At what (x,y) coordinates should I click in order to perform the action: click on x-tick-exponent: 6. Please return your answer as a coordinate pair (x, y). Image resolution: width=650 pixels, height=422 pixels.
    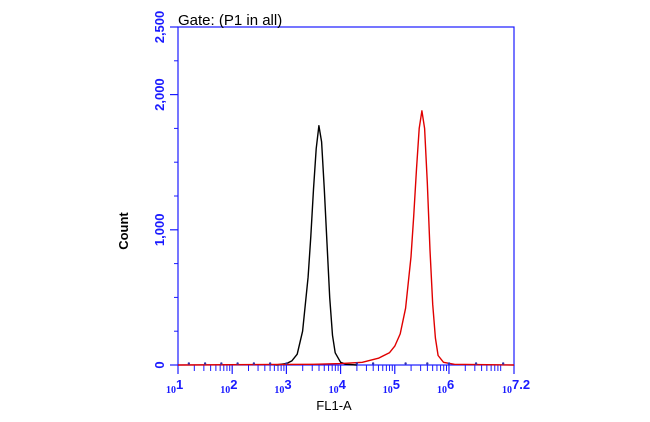
    Looking at the image, I should click on (450, 384).